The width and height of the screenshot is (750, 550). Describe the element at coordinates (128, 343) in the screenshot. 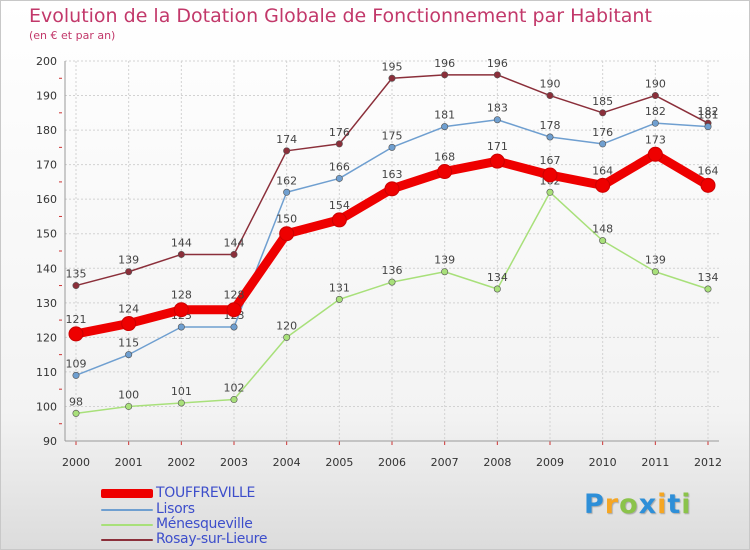

I see `data-label-lisors: 115` at that location.